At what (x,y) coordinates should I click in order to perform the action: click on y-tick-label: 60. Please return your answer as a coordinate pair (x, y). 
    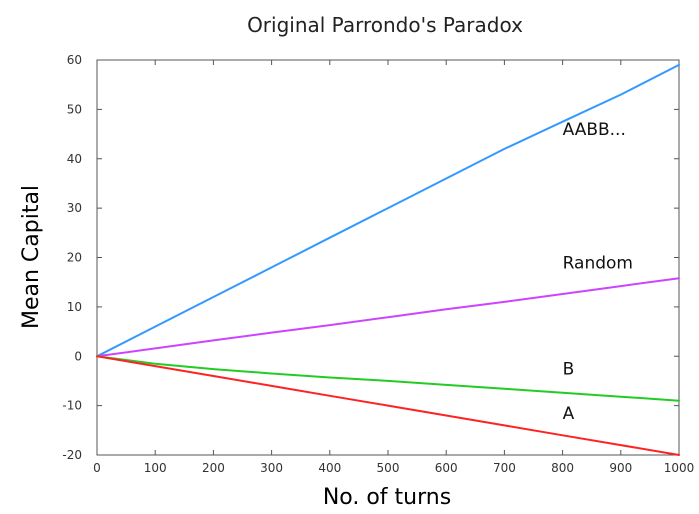
    Looking at the image, I should click on (74, 60).